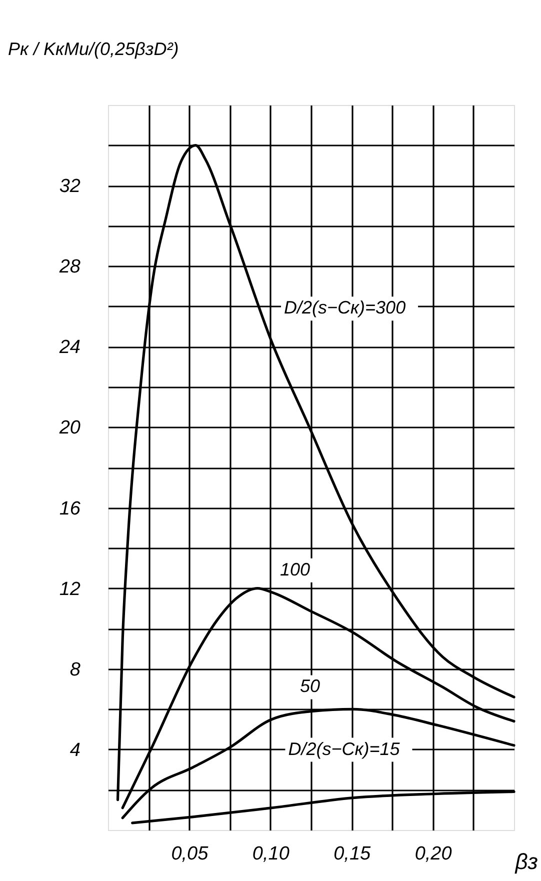 This screenshot has height=881, width=541. I want to click on y-tick-label: 8, so click(75, 669).